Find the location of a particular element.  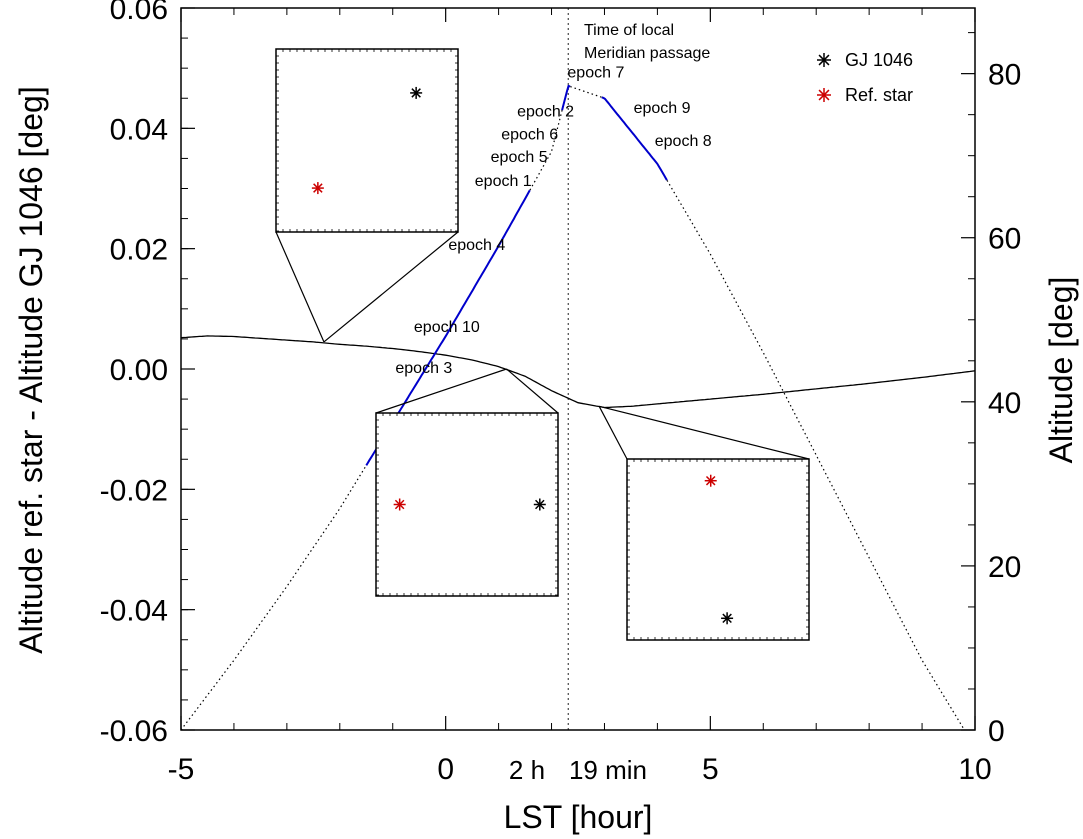

y2-tick-label: 20 is located at coordinates (1004, 567).